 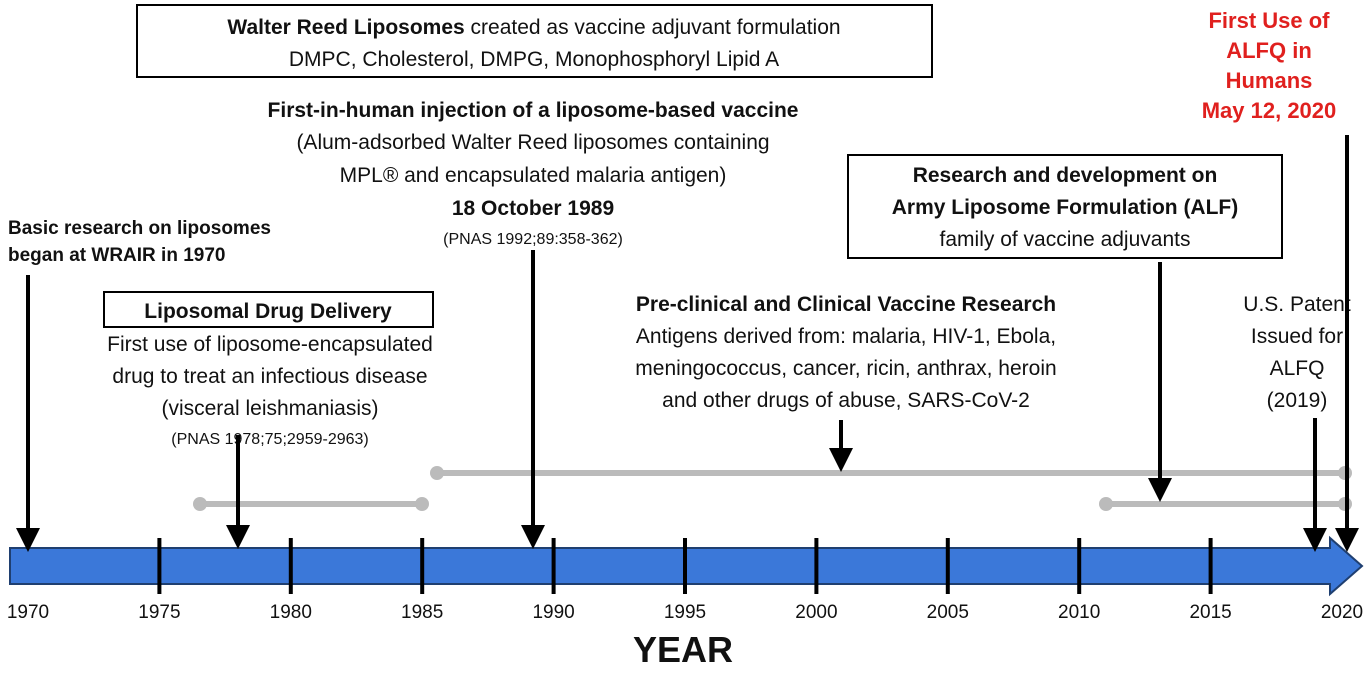 I want to click on event-ref: (PNAS 1978;75;2959-2963), so click(x=269, y=439).